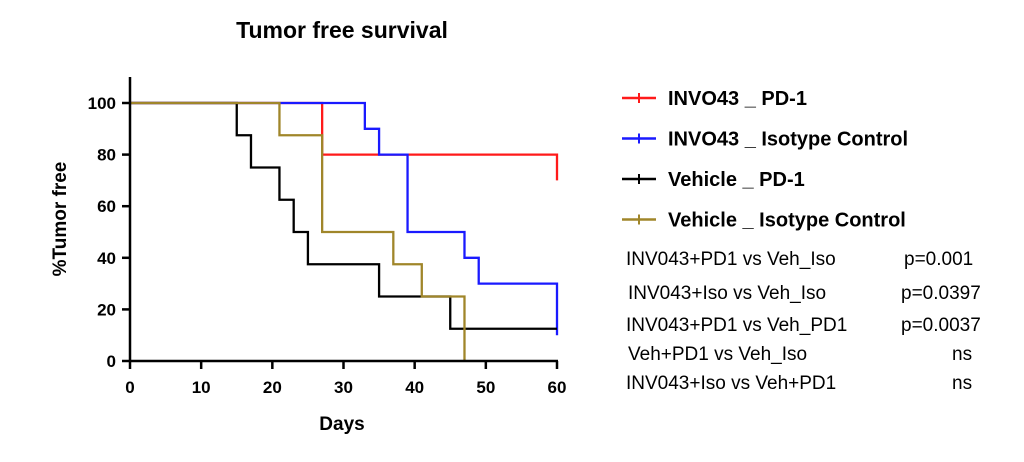  What do you see at coordinates (737, 325) in the screenshot?
I see `stat-label: INV043+PD1 vs Veh_PD1` at bounding box center [737, 325].